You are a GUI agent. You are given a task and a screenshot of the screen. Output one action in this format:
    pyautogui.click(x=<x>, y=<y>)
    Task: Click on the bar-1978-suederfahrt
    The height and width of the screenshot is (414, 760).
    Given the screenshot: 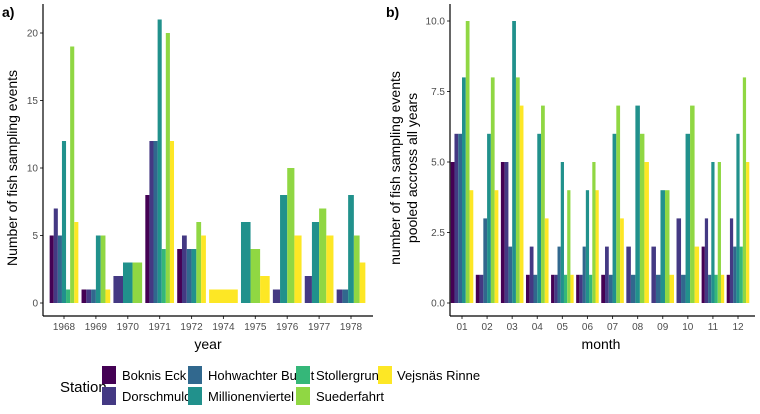 What is the action you would take?
    pyautogui.click(x=356, y=269)
    